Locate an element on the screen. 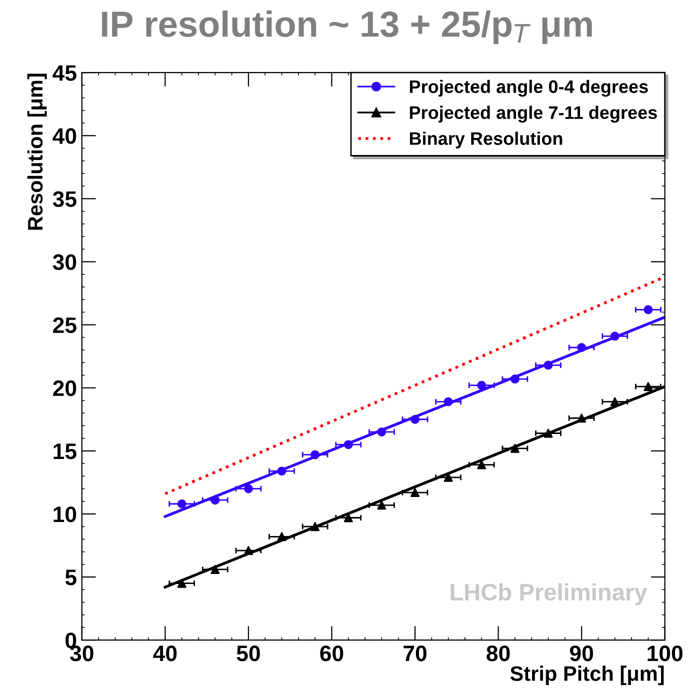 The width and height of the screenshot is (694, 698). y-tick-label: 45 is located at coordinates (64, 73).